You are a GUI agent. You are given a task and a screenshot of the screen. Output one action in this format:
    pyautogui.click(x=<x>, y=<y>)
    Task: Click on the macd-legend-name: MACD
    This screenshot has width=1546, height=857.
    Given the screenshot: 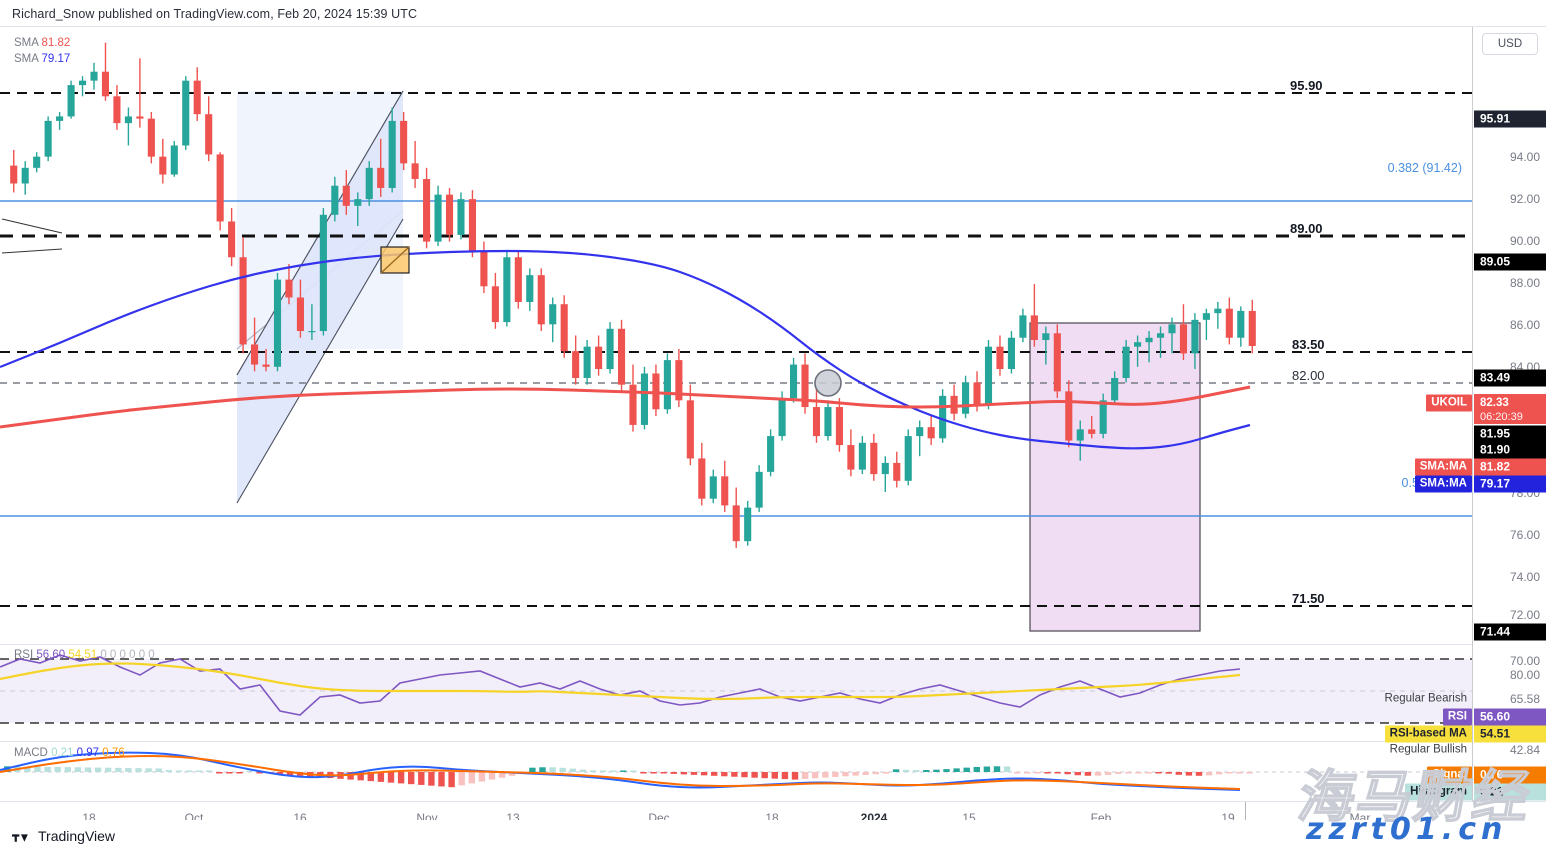 What is the action you would take?
    pyautogui.click(x=31, y=753)
    